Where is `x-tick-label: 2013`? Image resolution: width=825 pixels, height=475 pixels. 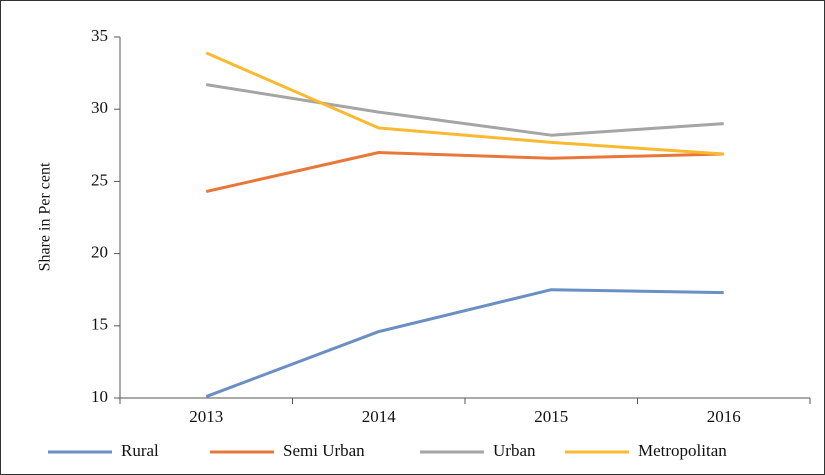
x-tick-label: 2013 is located at coordinates (206, 416).